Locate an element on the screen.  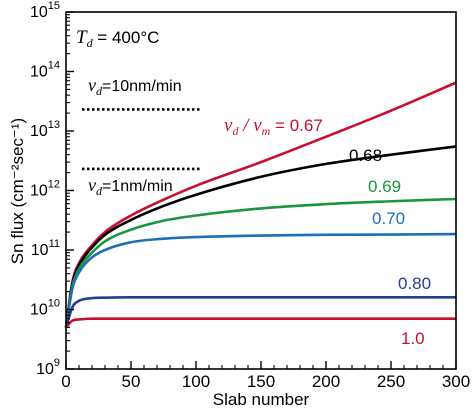
ratio-label-0.68: 0.68 is located at coordinates (365, 155).